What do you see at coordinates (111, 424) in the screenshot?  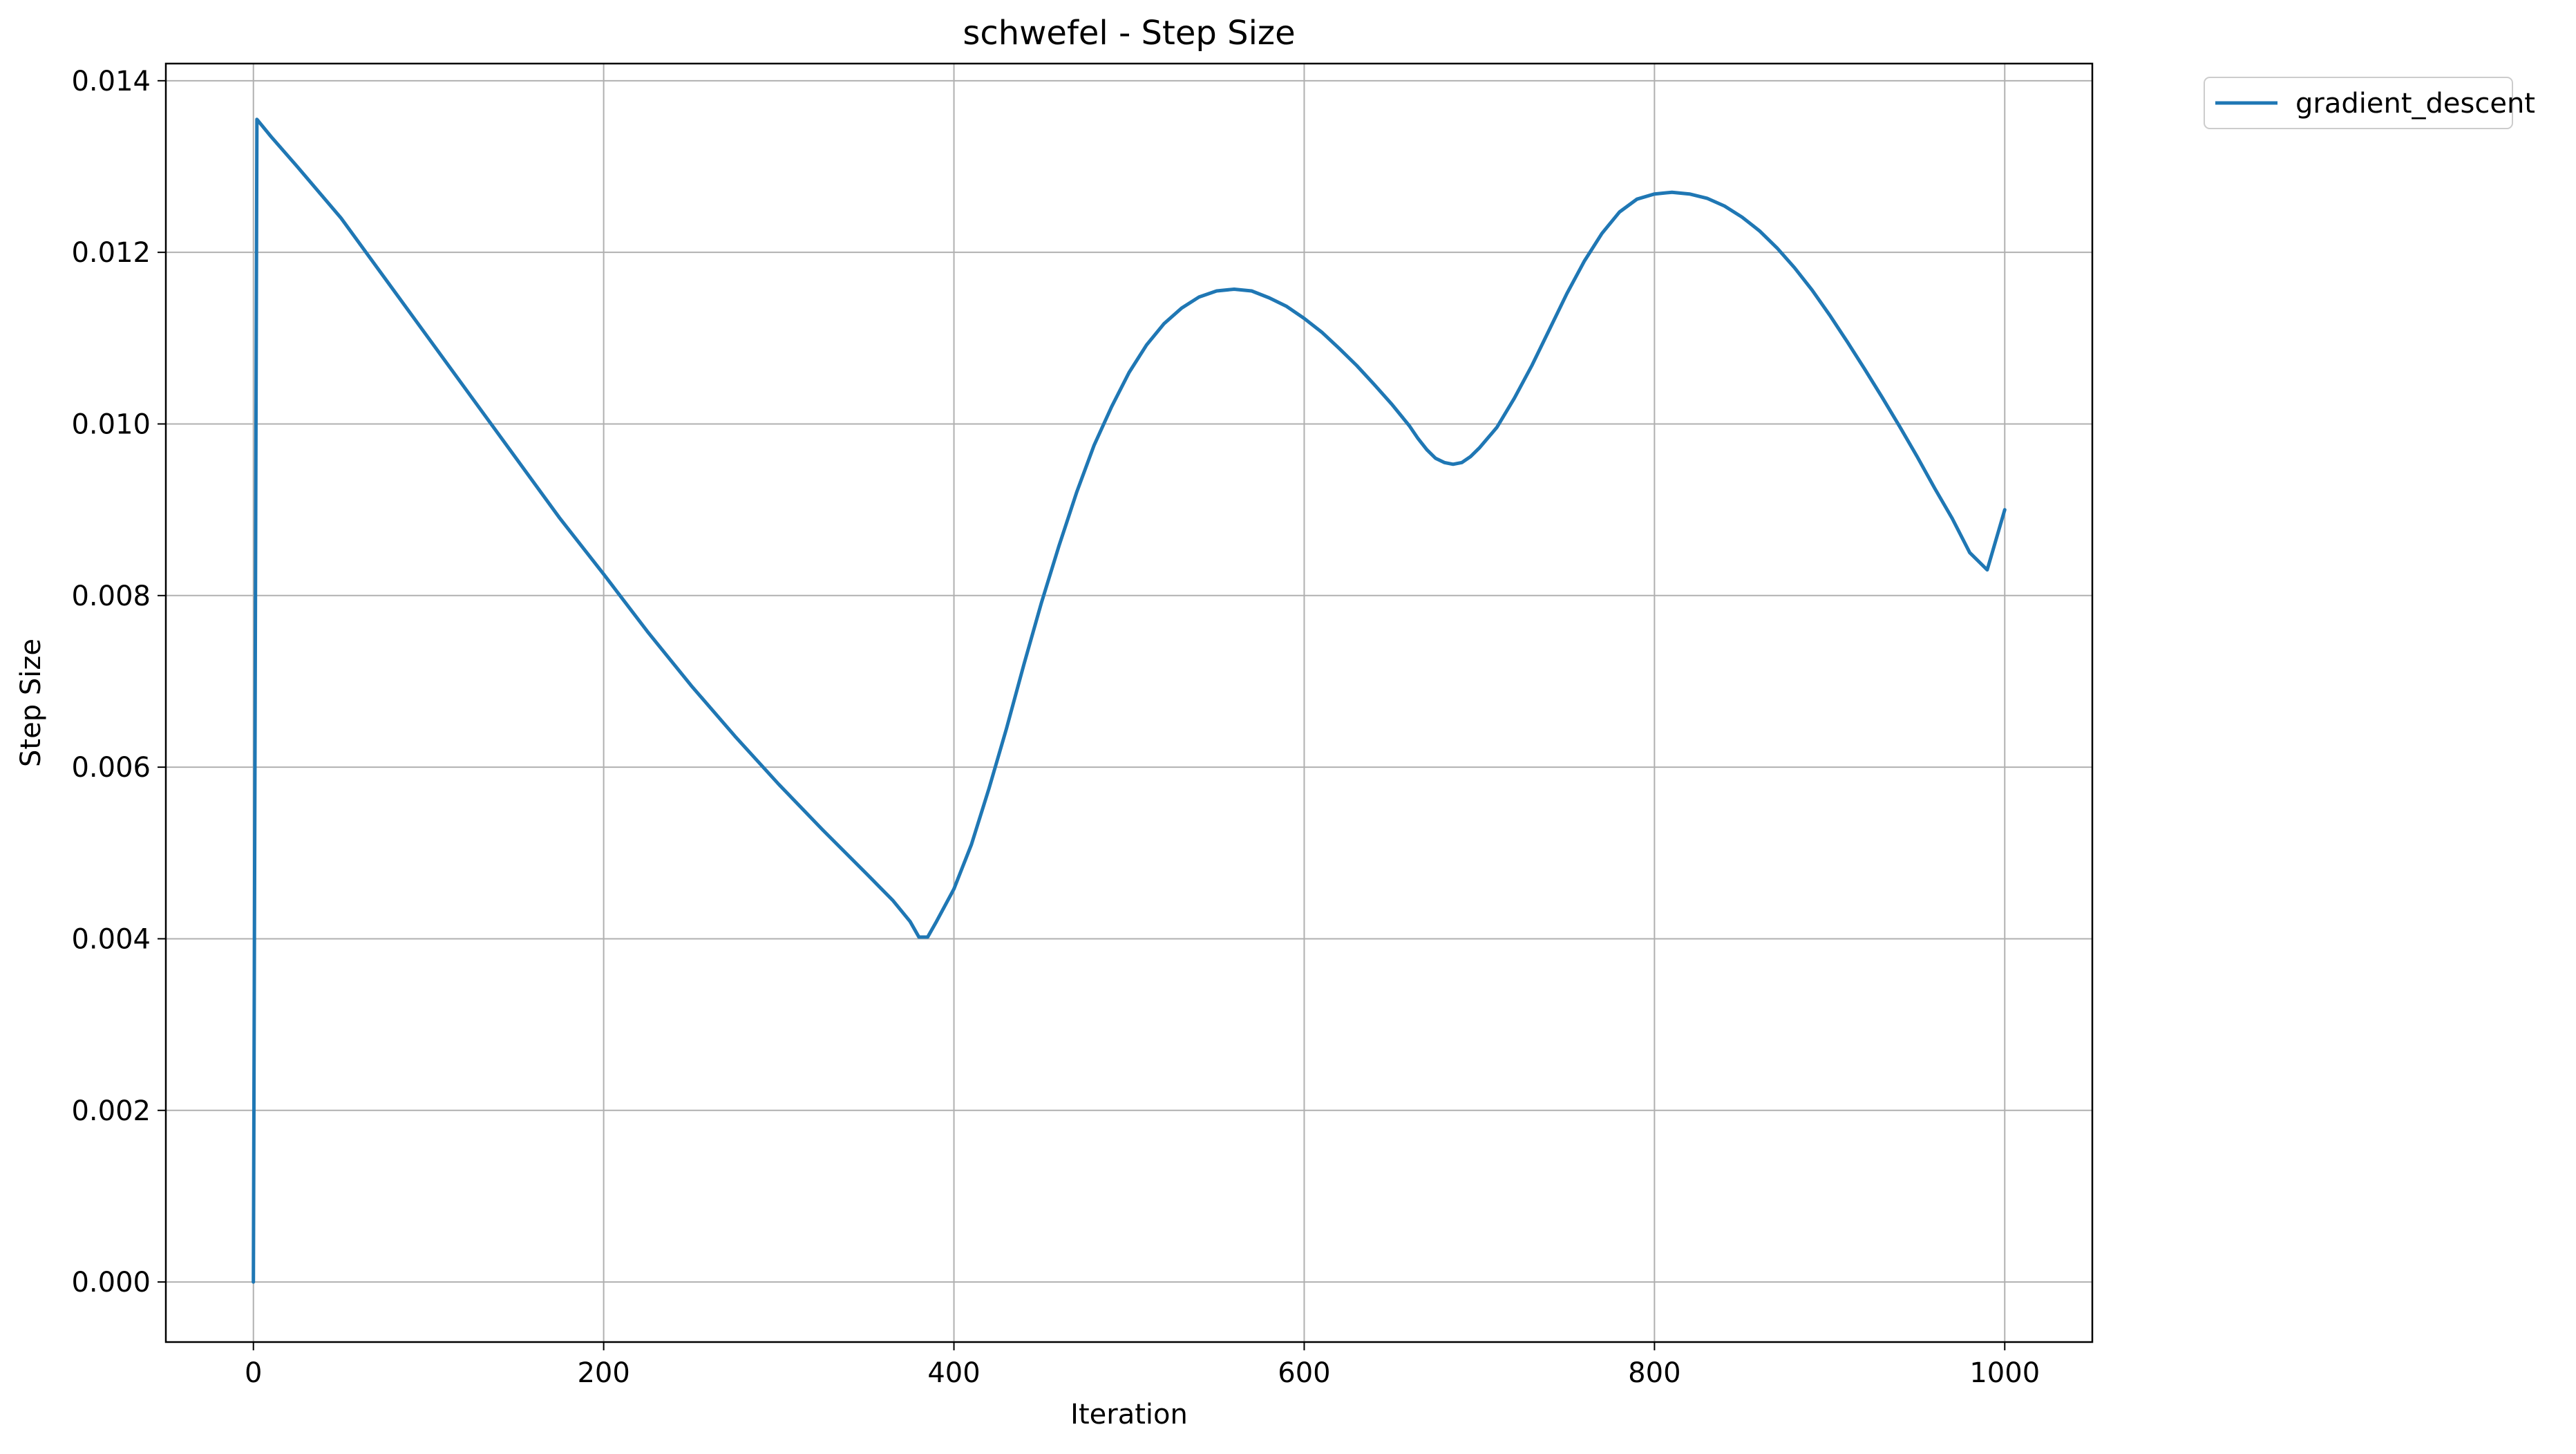 I see `y-tick-label: 0.010` at bounding box center [111, 424].